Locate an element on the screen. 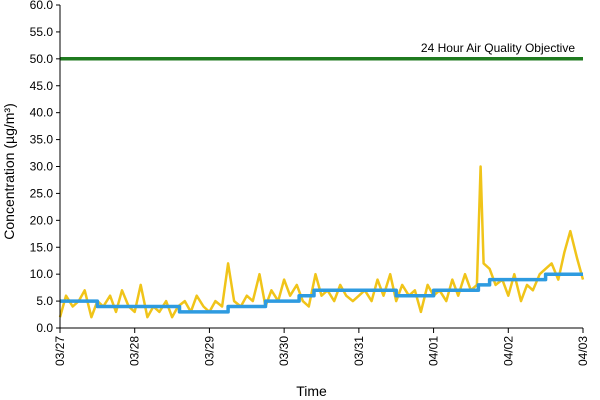 This screenshot has height=400, width=600. x-tick-label: 03/27 is located at coordinates (60, 351).